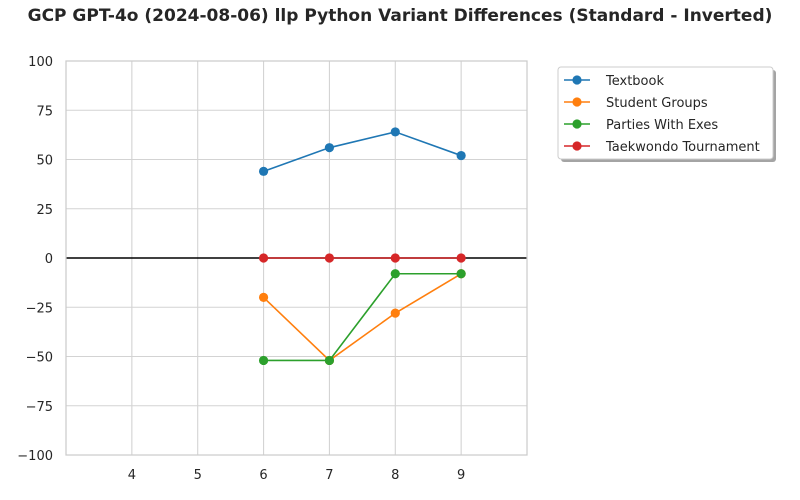 This screenshot has height=500, width=800. What do you see at coordinates (657, 103) in the screenshot?
I see `legend-label: Student Groups` at bounding box center [657, 103].